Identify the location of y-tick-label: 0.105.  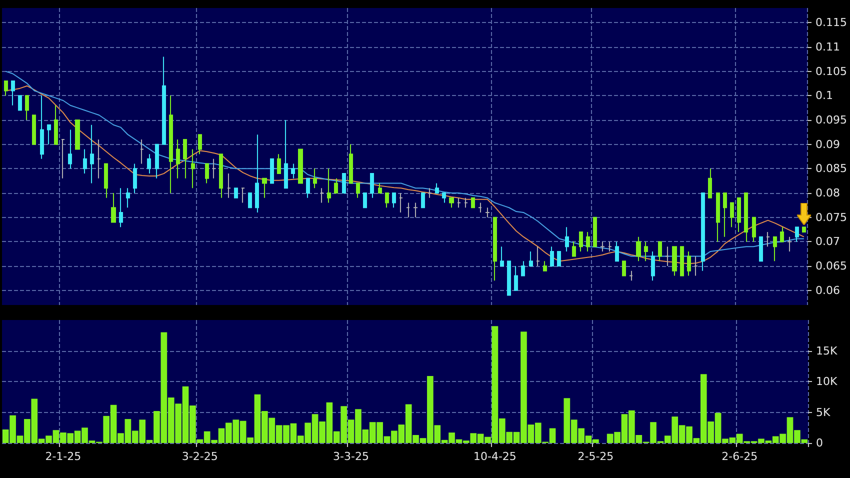
(832, 71).